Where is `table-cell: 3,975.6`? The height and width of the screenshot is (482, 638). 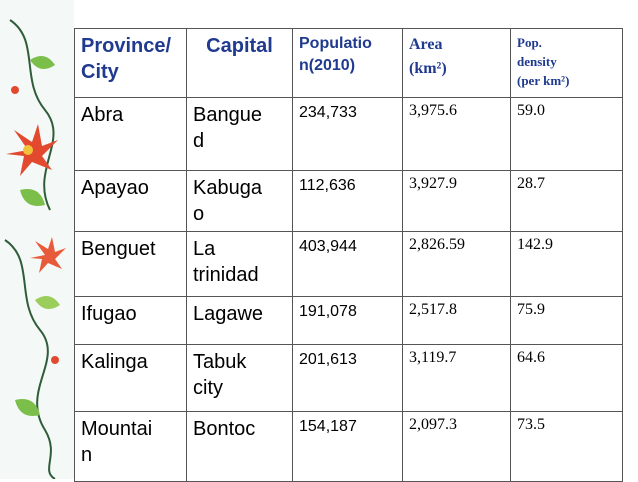
table-cell: 3,975.6 is located at coordinates (456, 134).